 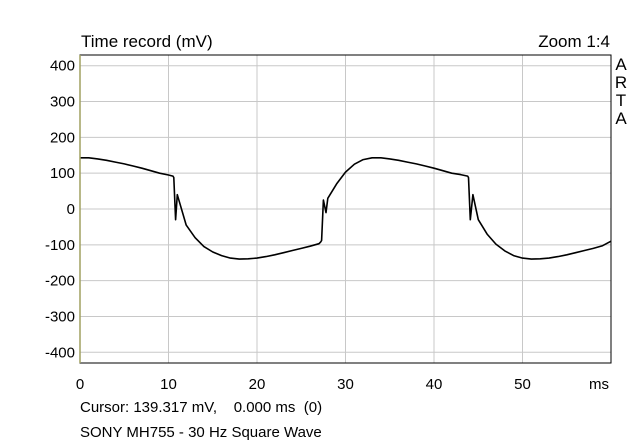 I want to click on y-tick-label: 200, so click(x=62, y=137).